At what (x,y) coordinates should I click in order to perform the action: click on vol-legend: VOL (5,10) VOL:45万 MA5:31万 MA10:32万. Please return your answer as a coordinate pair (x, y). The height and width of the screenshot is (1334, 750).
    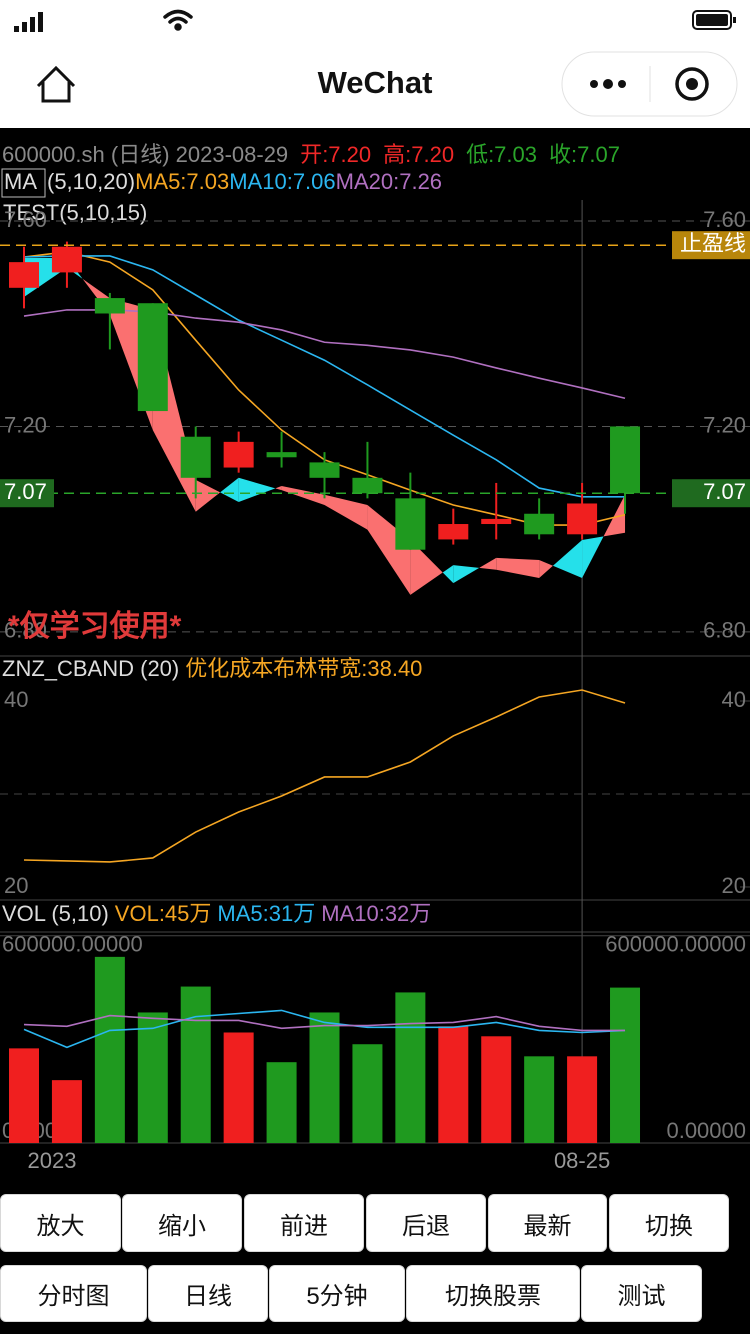
    Looking at the image, I should click on (216, 913).